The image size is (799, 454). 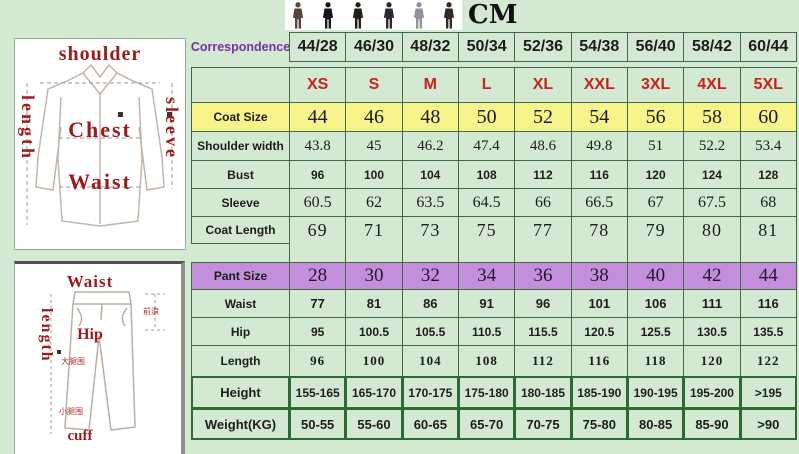 What do you see at coordinates (712, 174) in the screenshot?
I see `table-cell: 124` at bounding box center [712, 174].